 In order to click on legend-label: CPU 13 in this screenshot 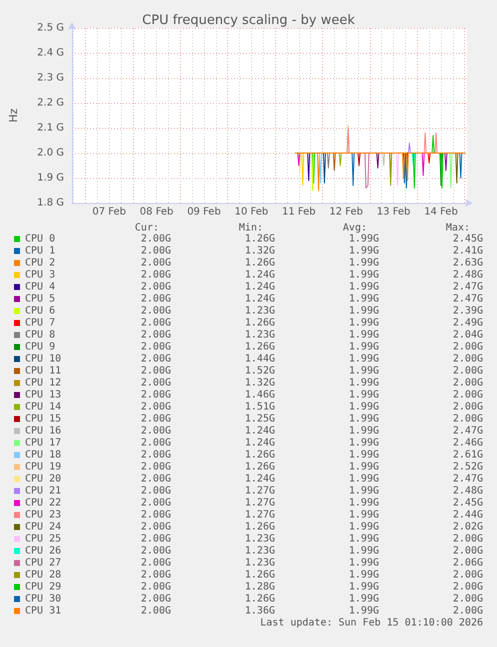, I will do `click(43, 395)`.